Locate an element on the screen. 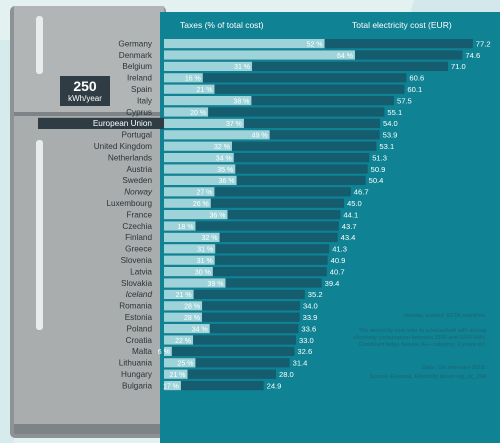 This screenshot has width=500, height=443. category-label: Poland is located at coordinates (140, 328).